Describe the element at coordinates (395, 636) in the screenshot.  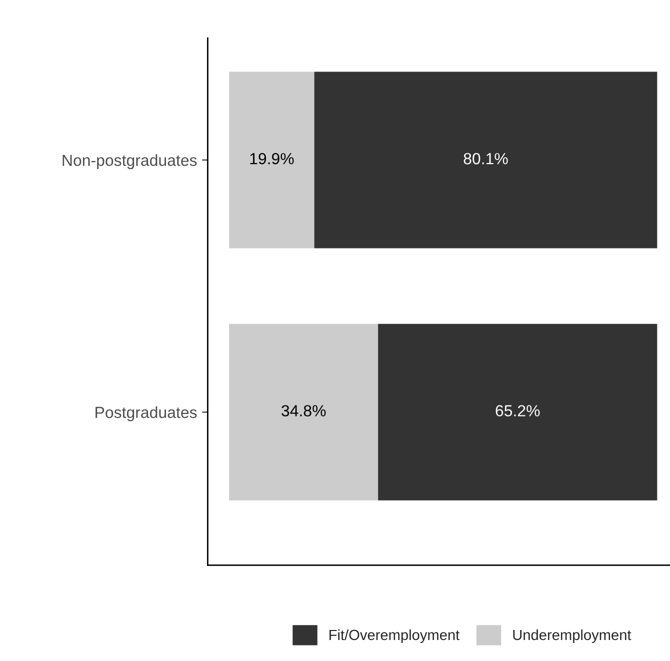
I see `legend-label: Fit/Overemployment` at that location.